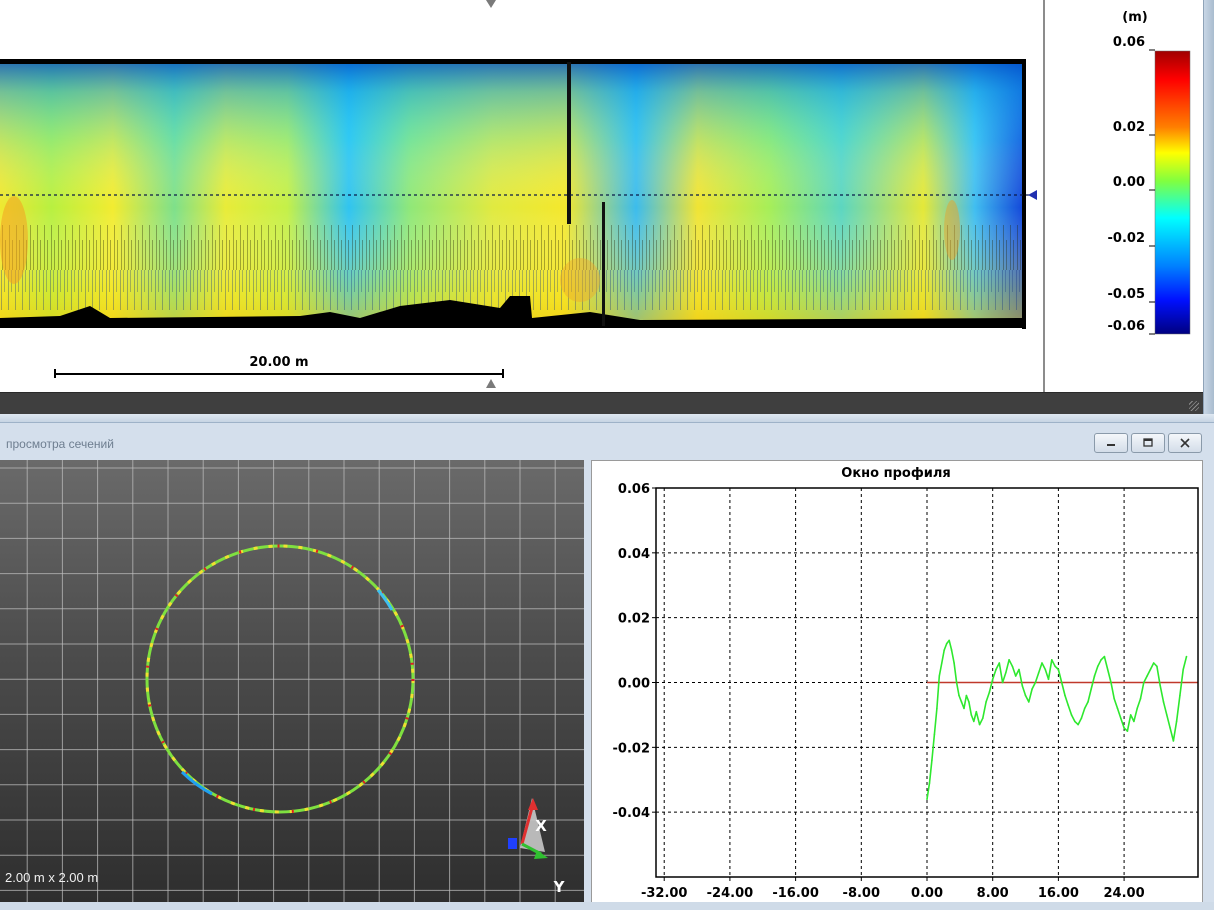 This screenshot has width=1214, height=910. Describe the element at coordinates (1129, 42) in the screenshot. I see `legend-tick-label: 0.06` at that location.